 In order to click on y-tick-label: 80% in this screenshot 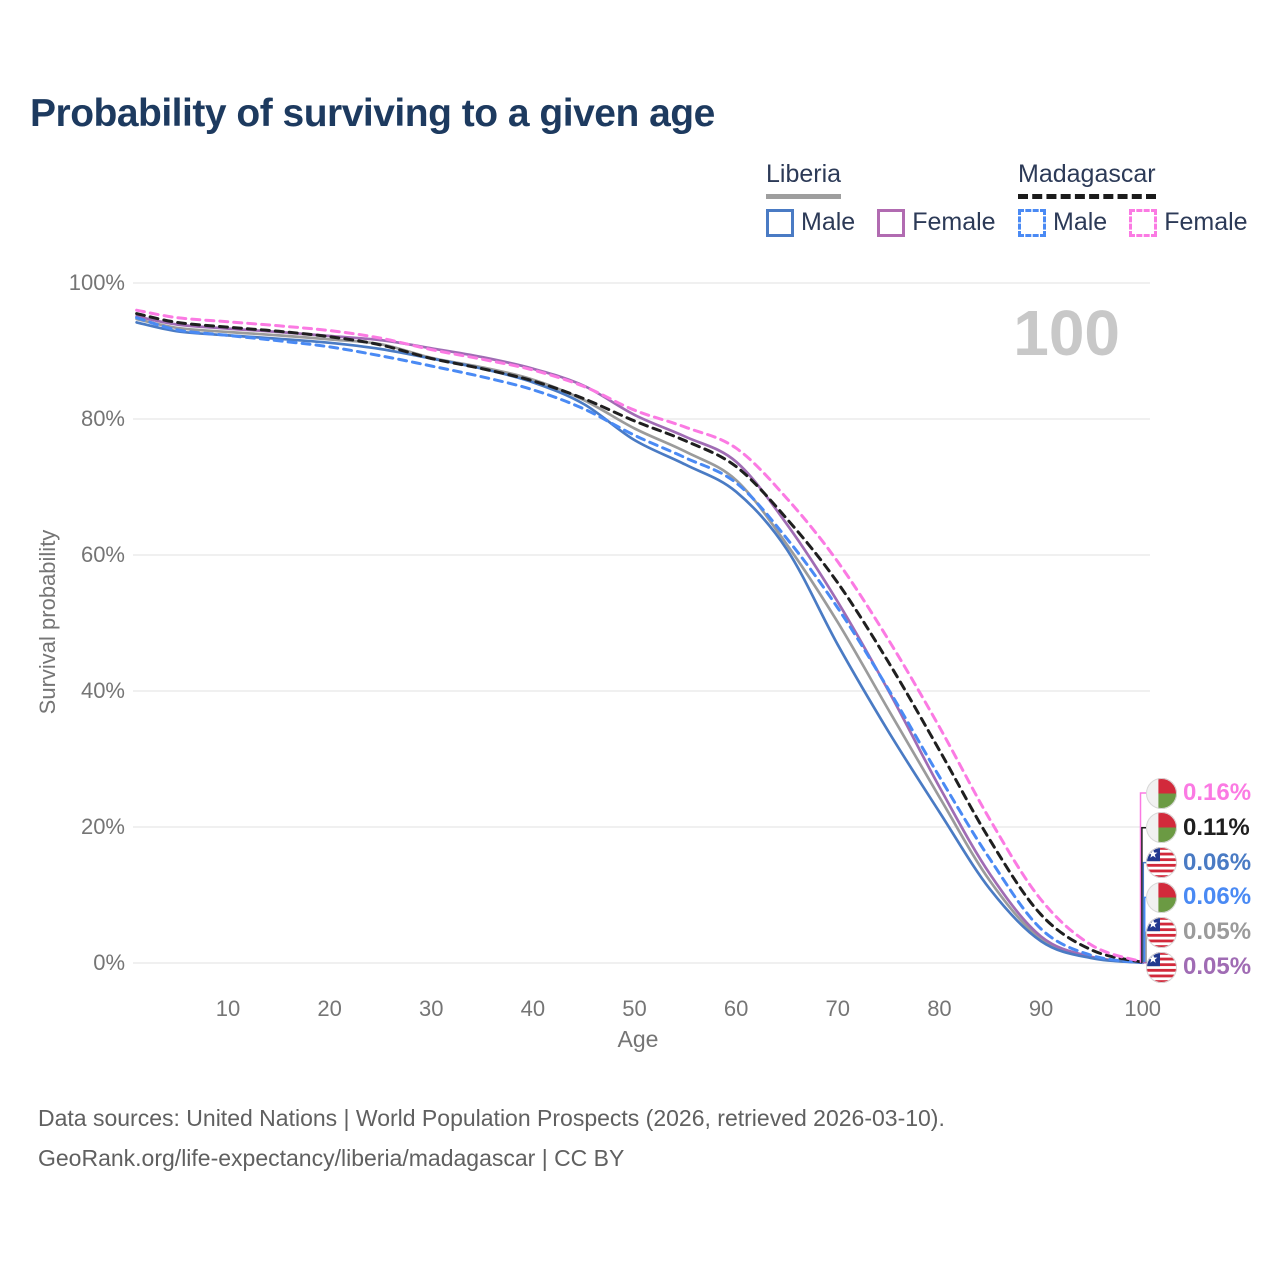, I will do `click(102, 418)`.